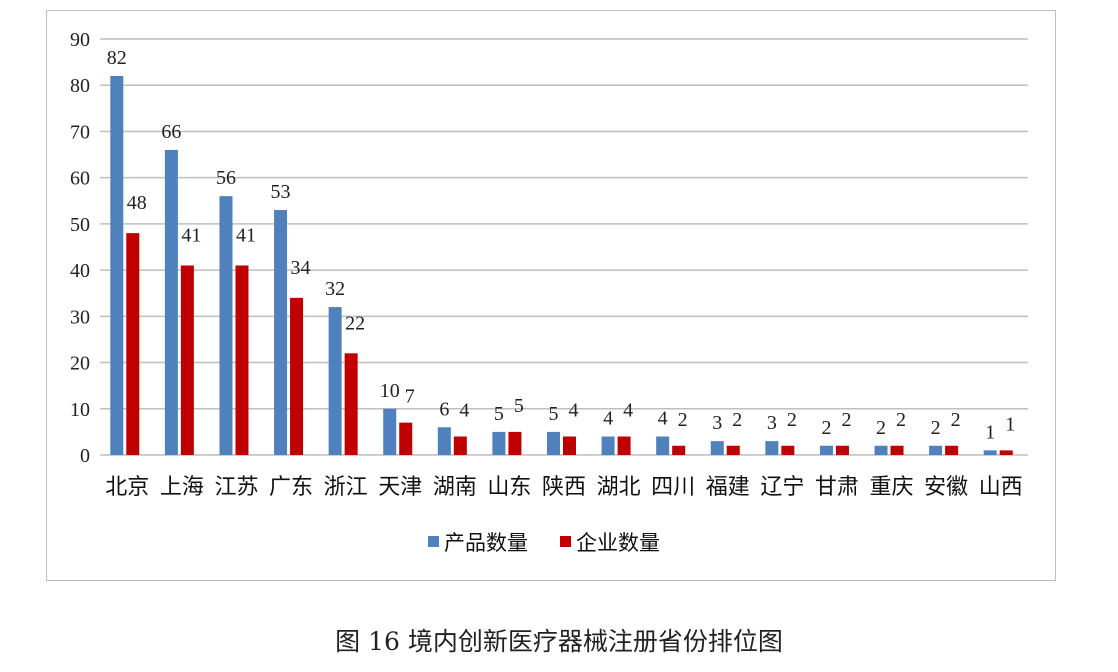 The width and height of the screenshot is (1118, 672). Describe the element at coordinates (335, 289) in the screenshot. I see `data-label: 32` at that location.